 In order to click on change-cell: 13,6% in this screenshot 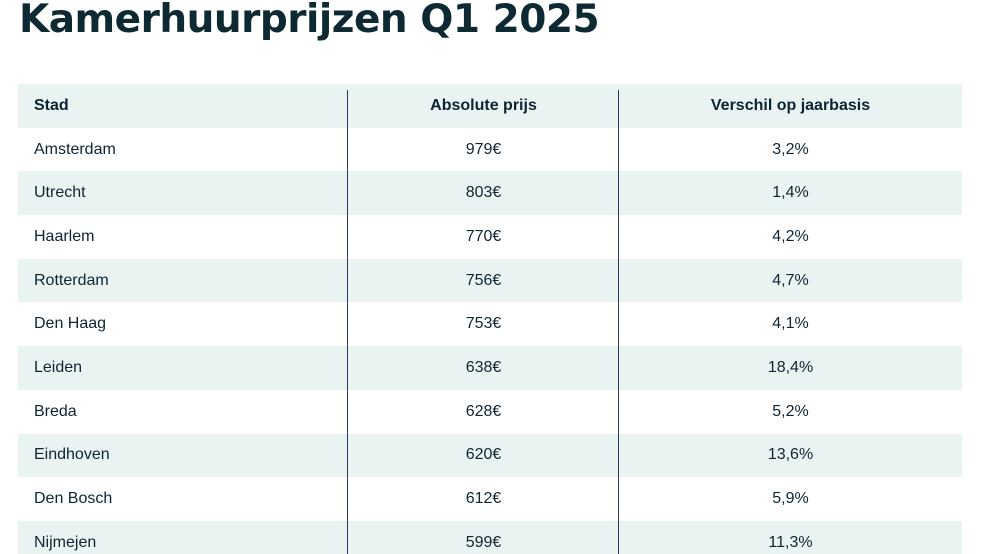, I will do `click(790, 455)`.